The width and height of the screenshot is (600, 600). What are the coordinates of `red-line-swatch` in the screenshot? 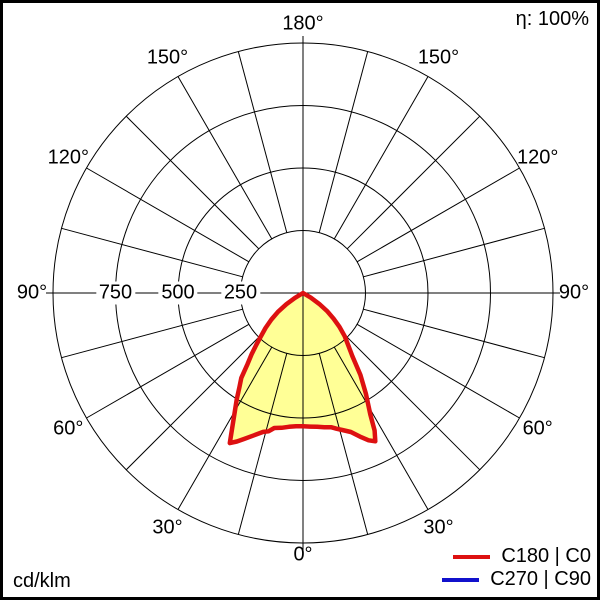 It's located at (472, 556).